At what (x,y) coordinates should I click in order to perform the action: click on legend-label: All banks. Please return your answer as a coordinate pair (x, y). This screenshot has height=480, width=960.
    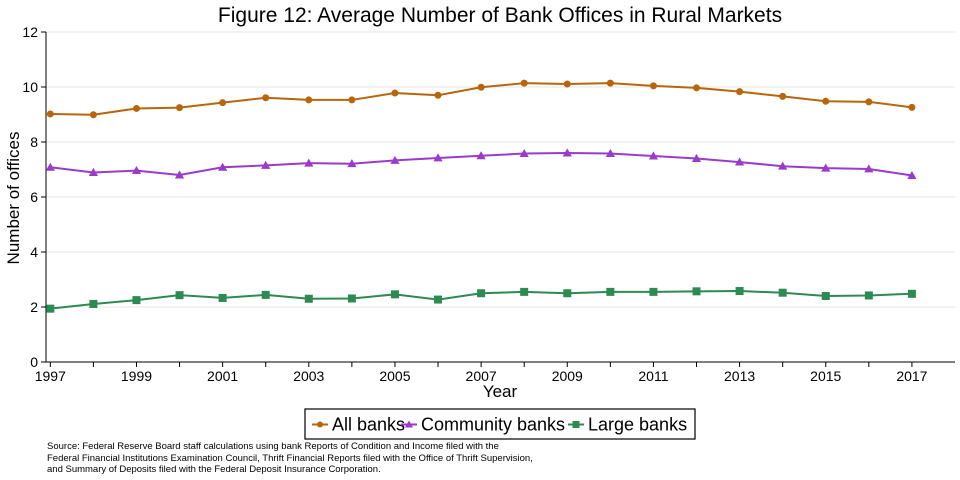
    Looking at the image, I should click on (368, 425).